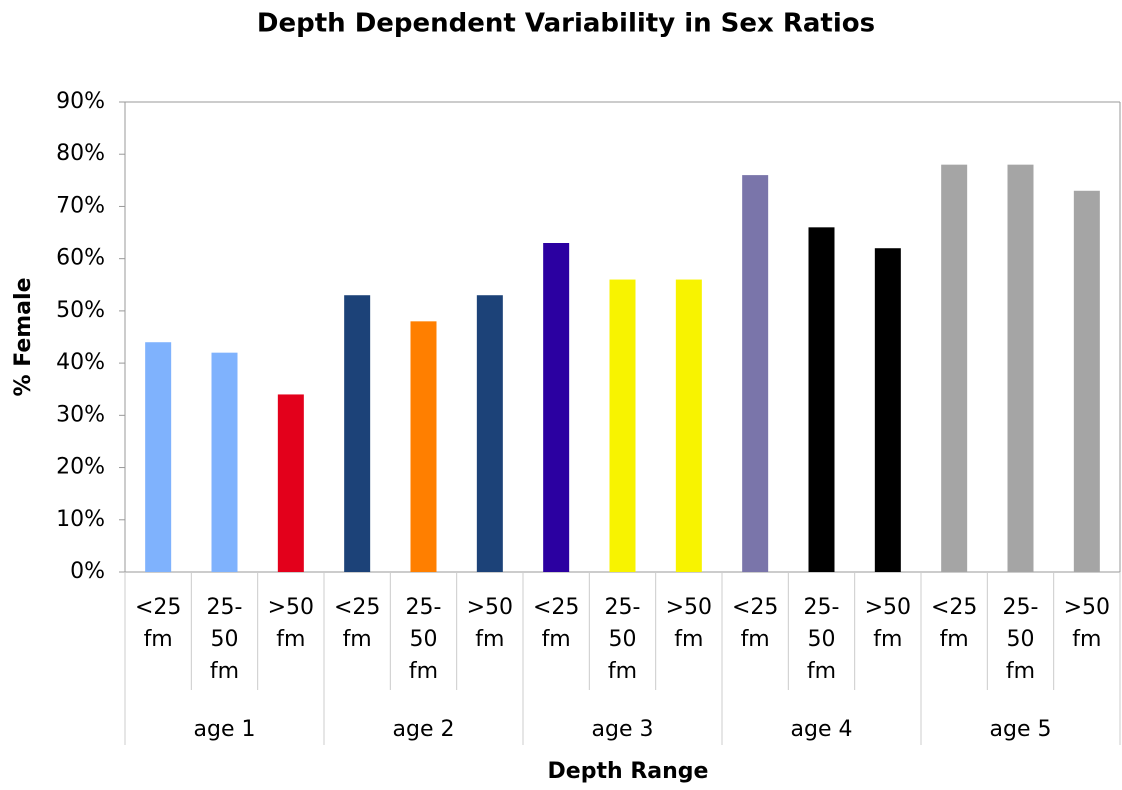 Image resolution: width=1122 pixels, height=790 pixels. Describe the element at coordinates (80, 153) in the screenshot. I see `y-tick-label: 80%` at that location.